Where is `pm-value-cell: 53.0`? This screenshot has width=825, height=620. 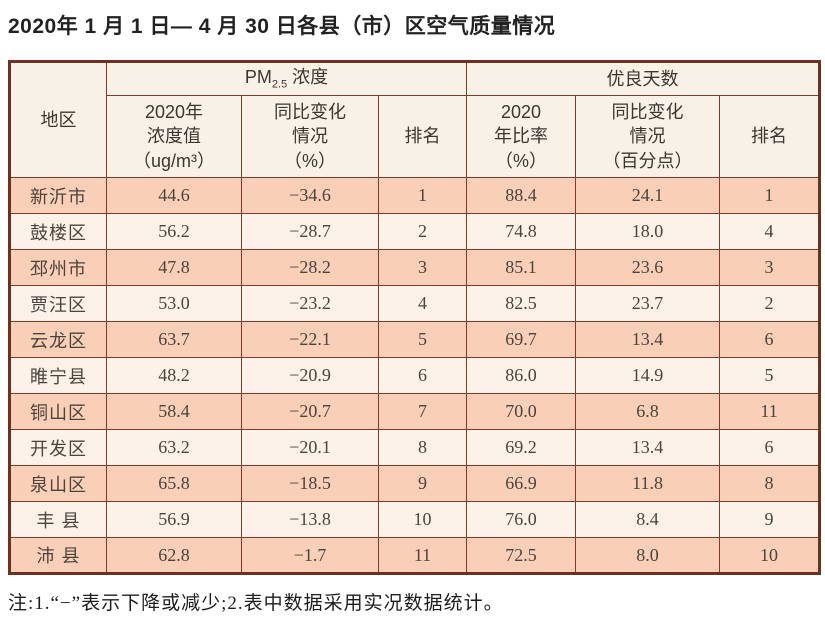 pm-value-cell: 53.0 is located at coordinates (174, 303).